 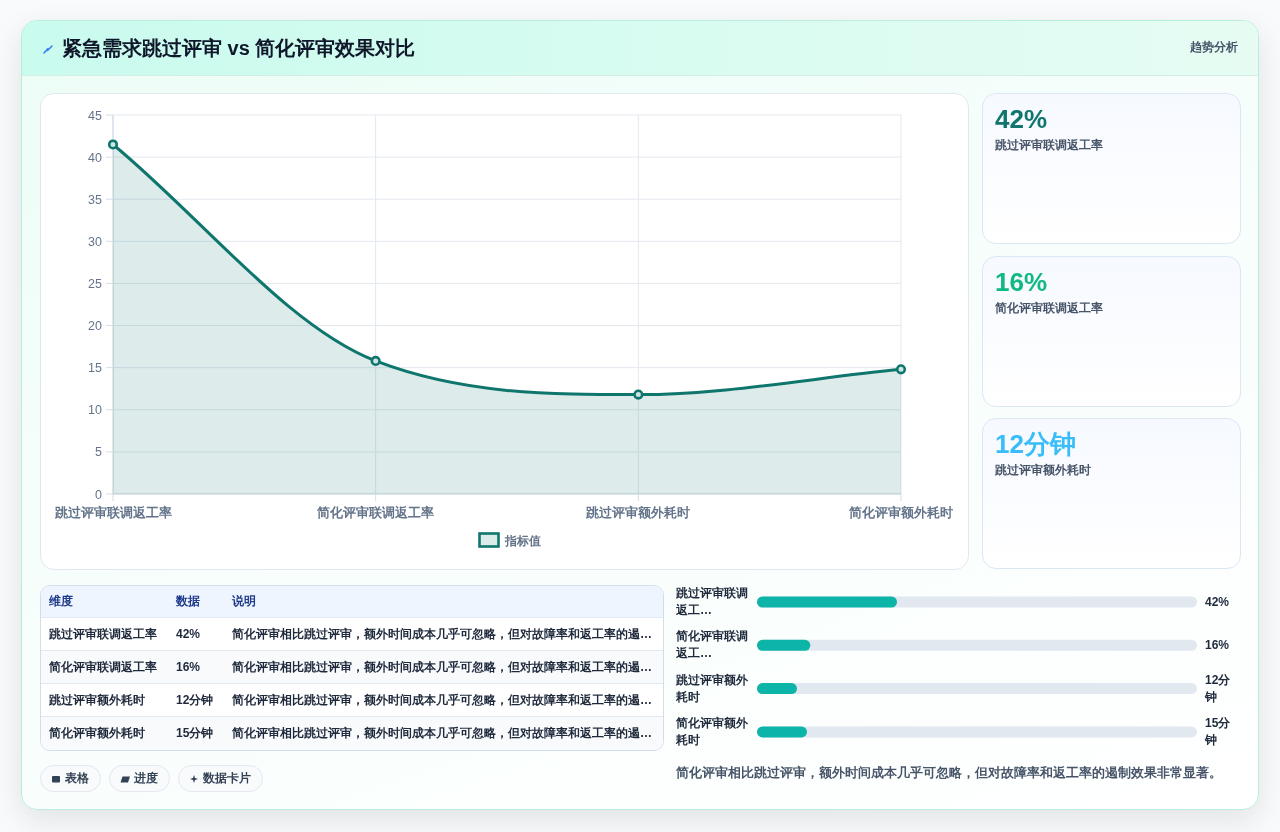 What do you see at coordinates (95, 199) in the screenshot?
I see `y-tick-label: 35` at bounding box center [95, 199].